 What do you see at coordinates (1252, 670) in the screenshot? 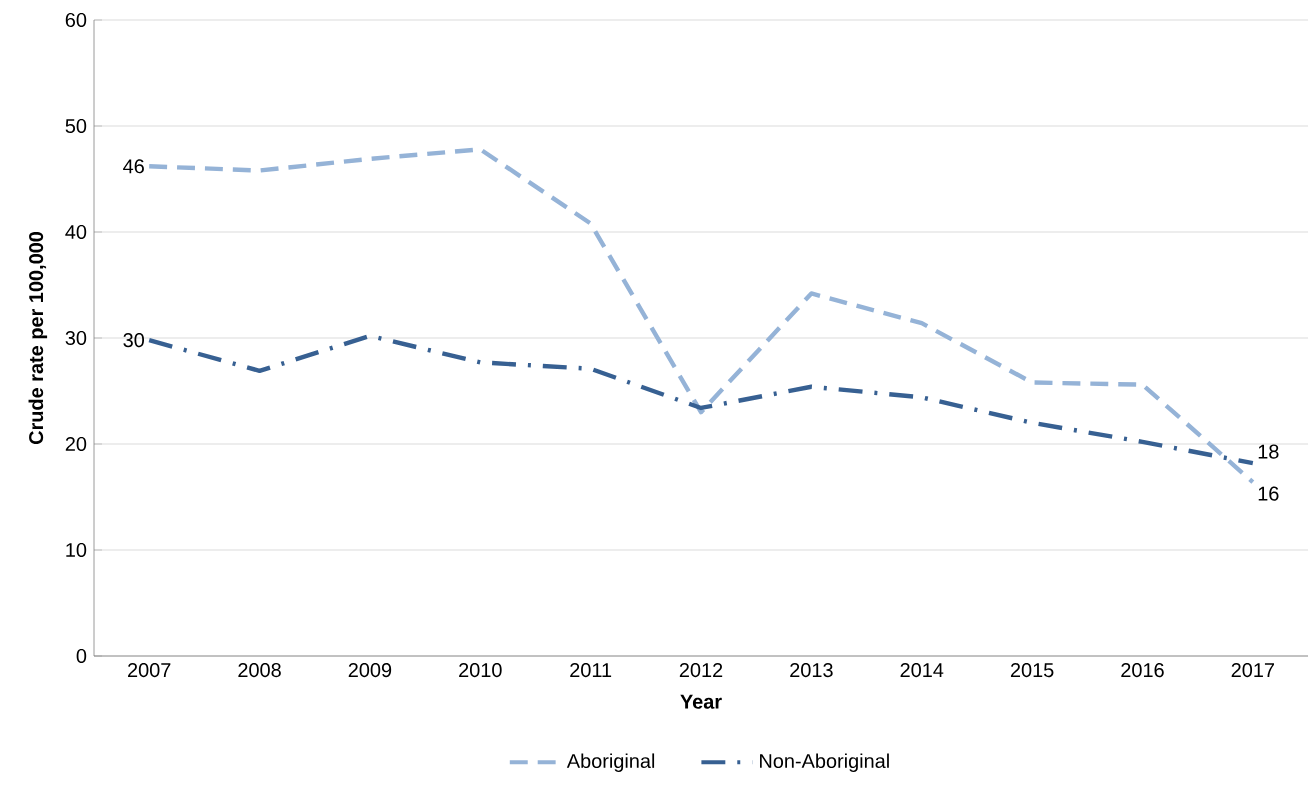
I see `x-tick-label: 2017` at bounding box center [1252, 670].